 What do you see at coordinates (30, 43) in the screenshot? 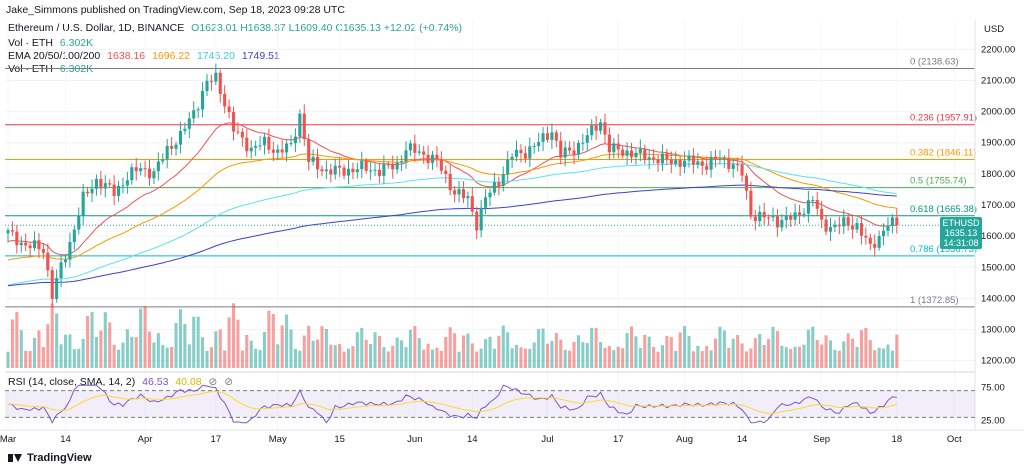
I see `volume-label: Vol · ETH` at bounding box center [30, 43].